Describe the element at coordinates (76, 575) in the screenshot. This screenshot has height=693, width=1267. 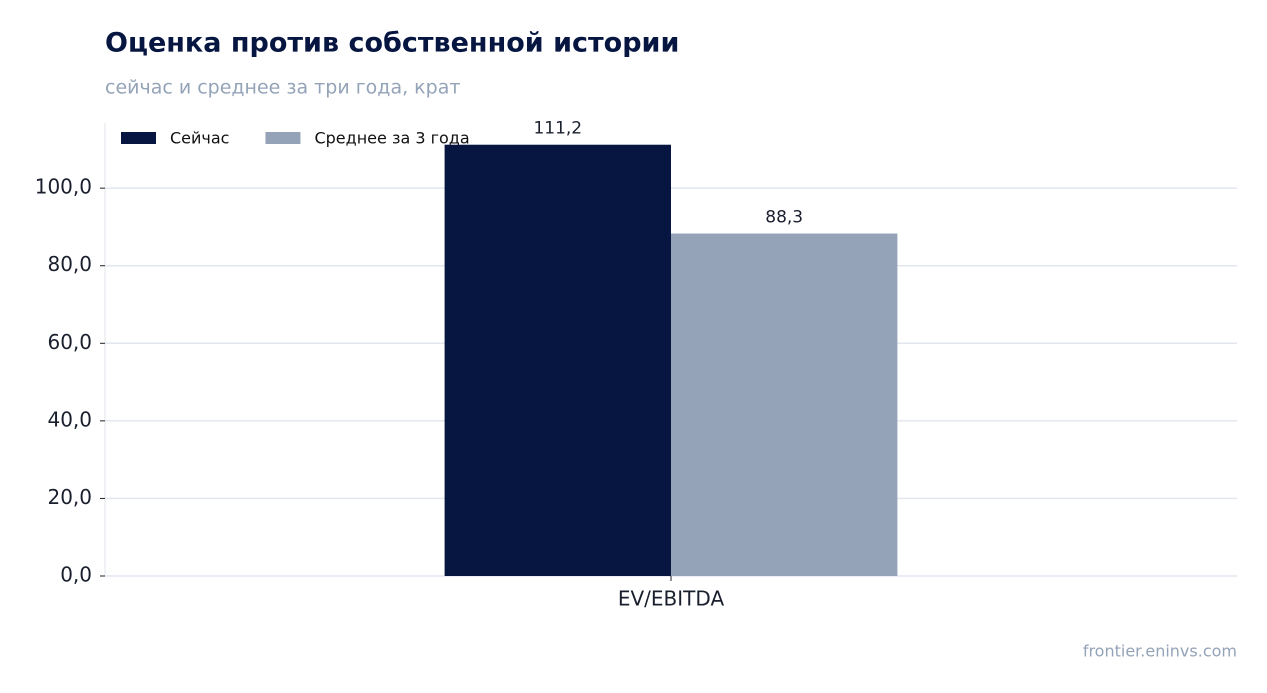
I see `y-tick-label: 0,0` at that location.